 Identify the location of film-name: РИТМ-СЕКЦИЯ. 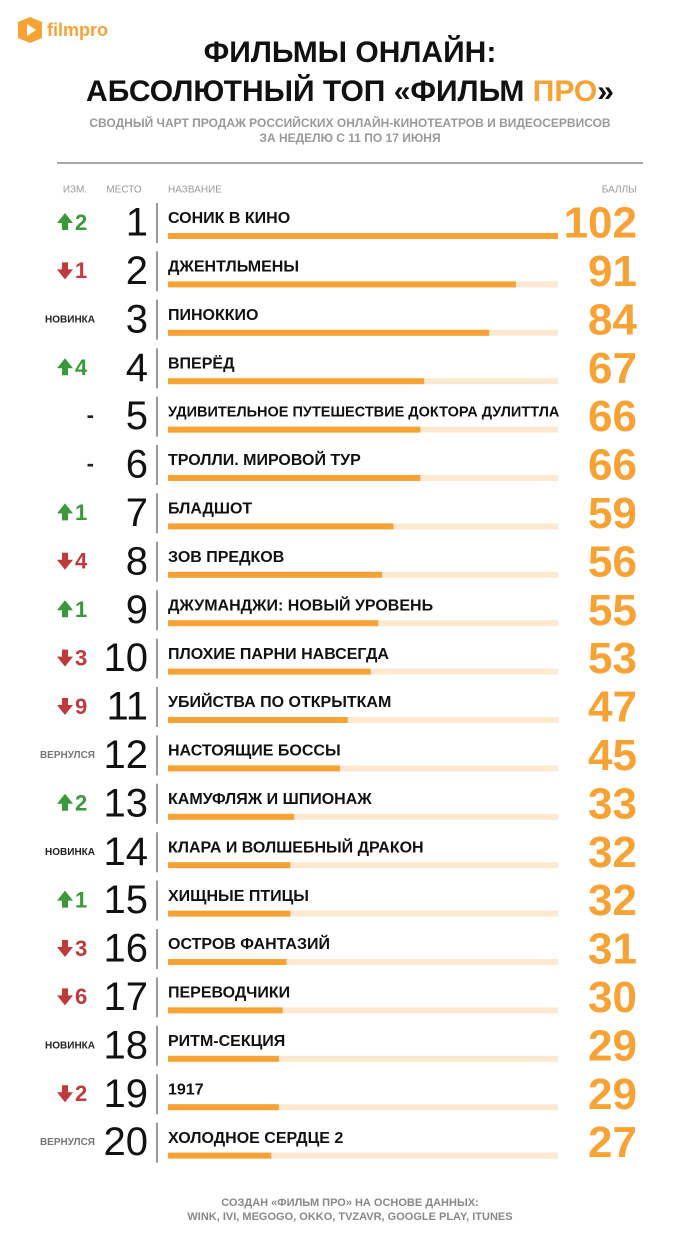
(226, 1041).